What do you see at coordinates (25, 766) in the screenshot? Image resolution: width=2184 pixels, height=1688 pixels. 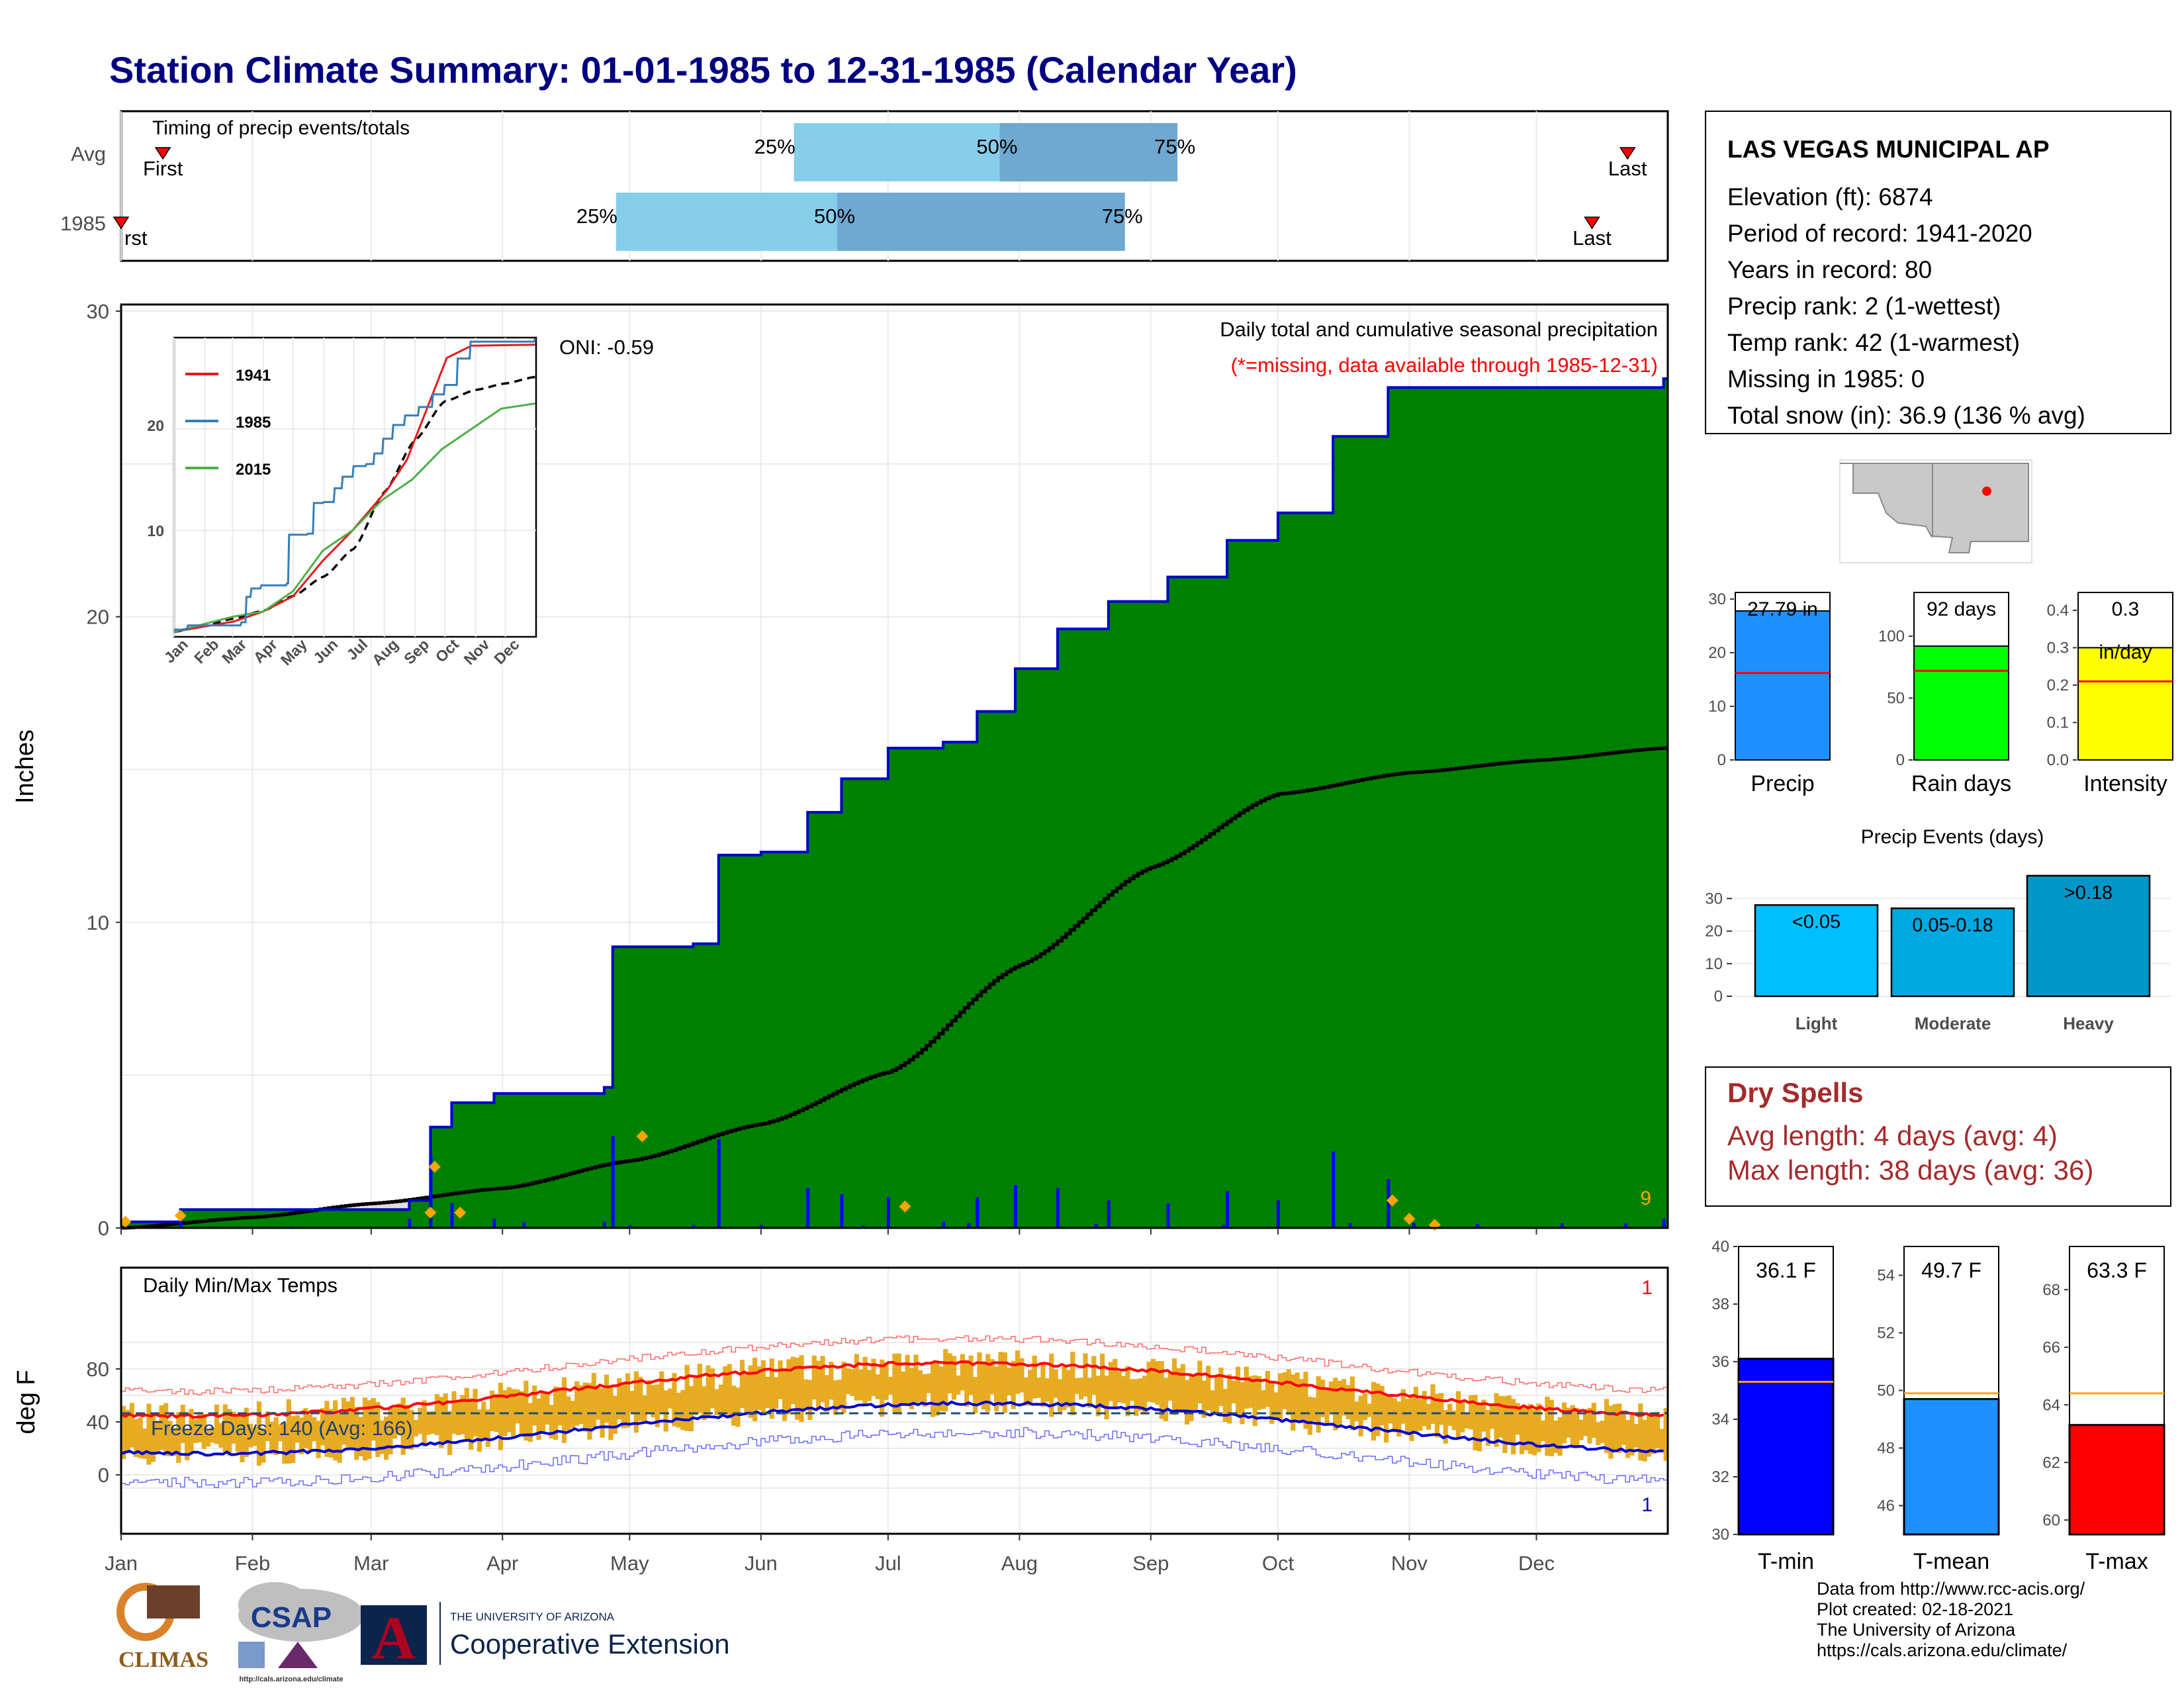 I see `precip-y-label: Inches` at bounding box center [25, 766].